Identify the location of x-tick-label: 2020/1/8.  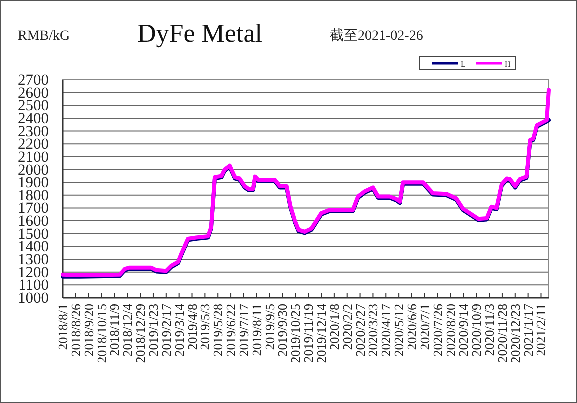
(334, 327).